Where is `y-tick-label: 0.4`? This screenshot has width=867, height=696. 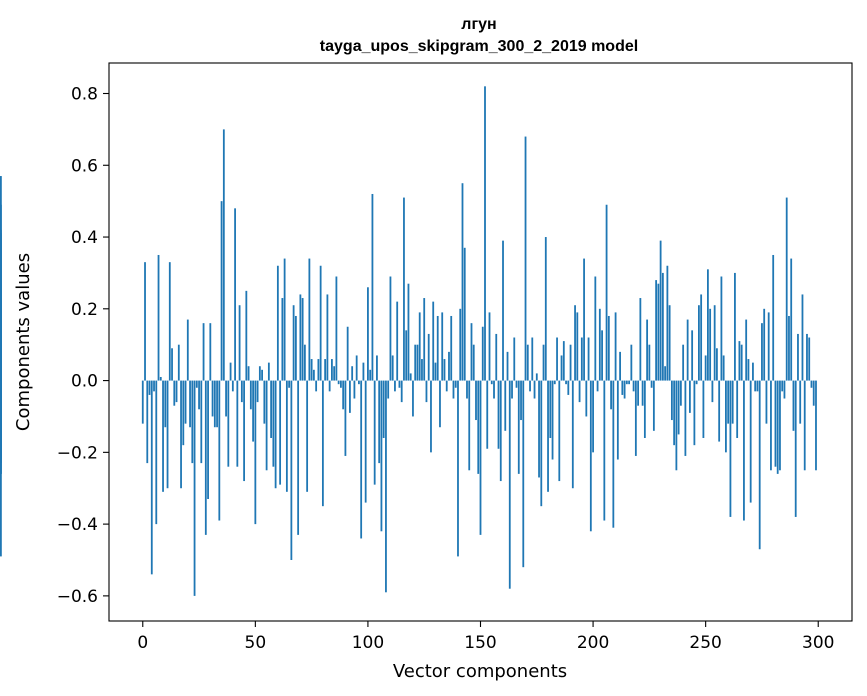 y-tick-label: 0.4 is located at coordinates (84, 238).